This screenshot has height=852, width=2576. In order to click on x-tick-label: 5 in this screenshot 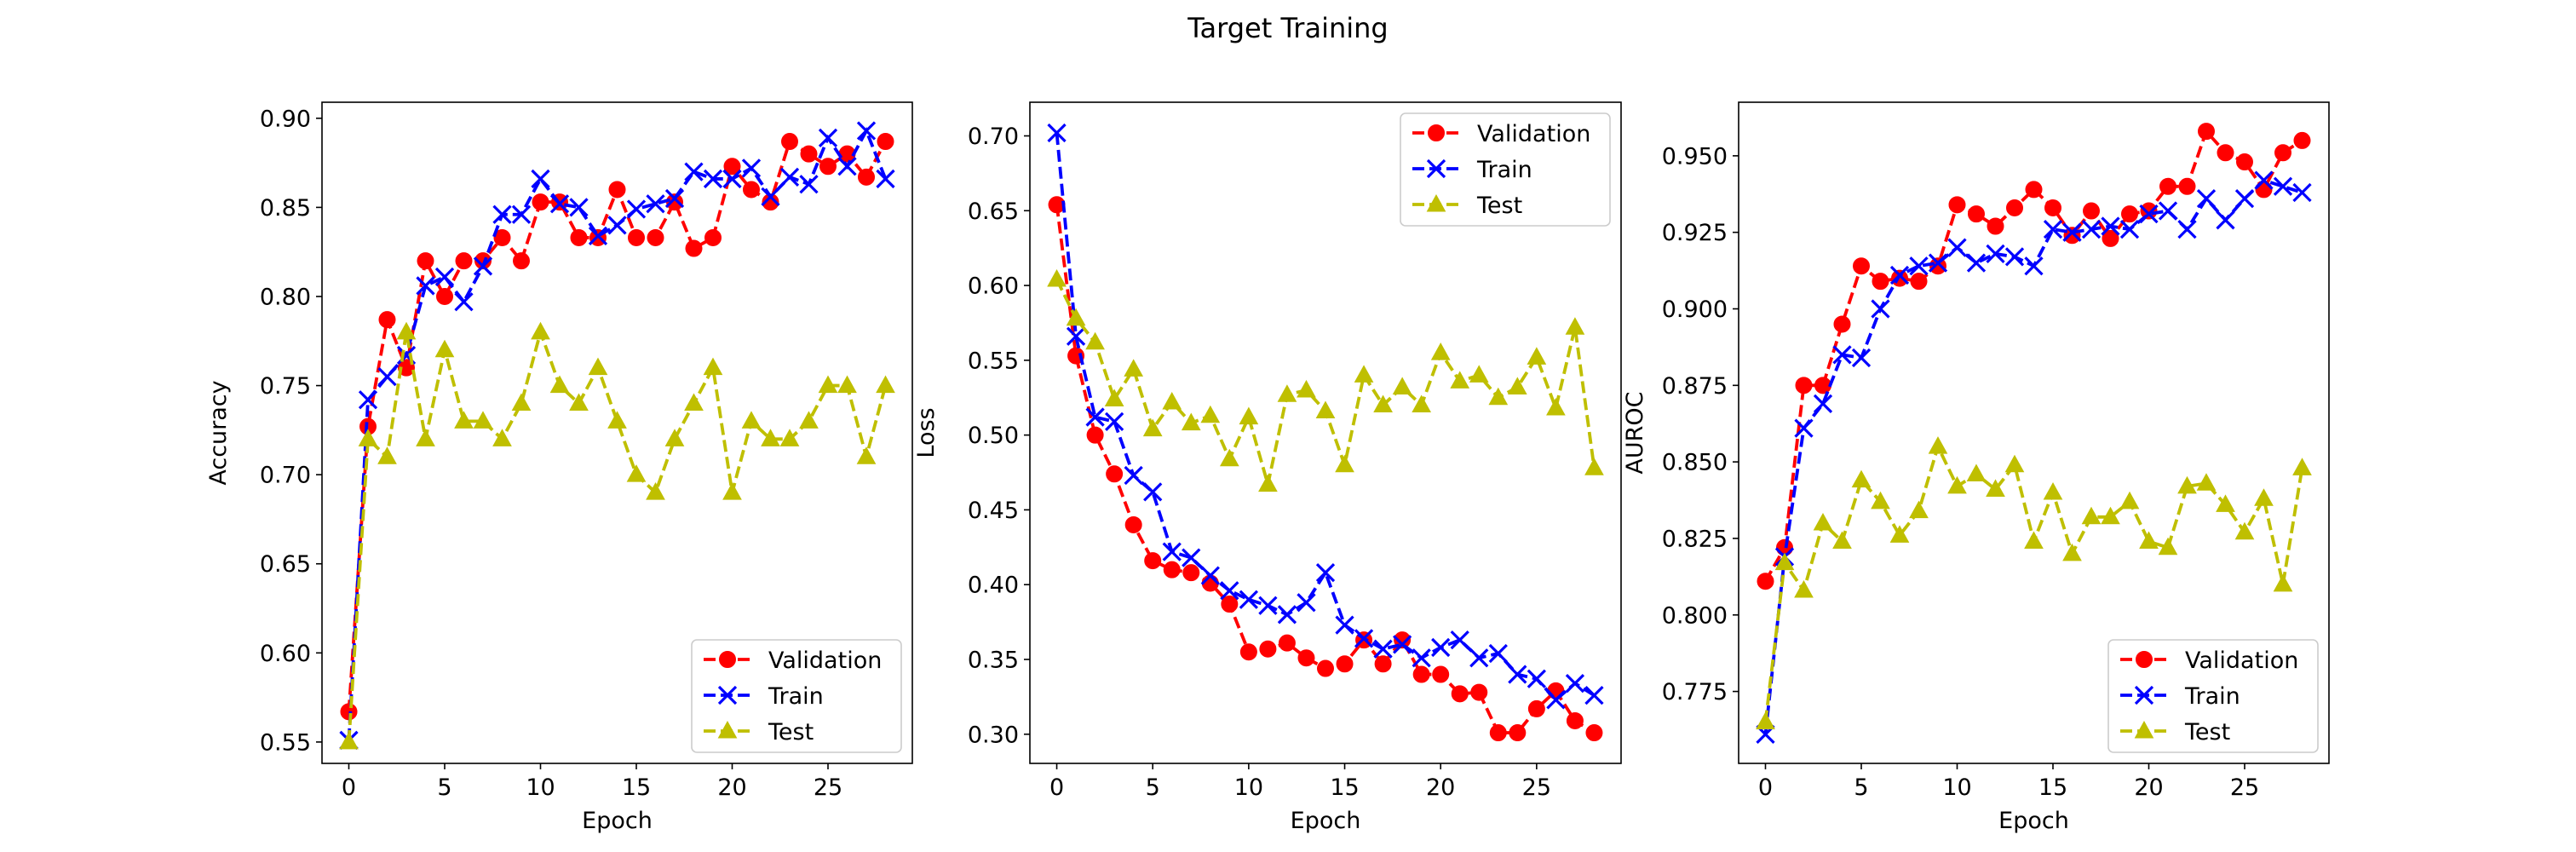, I will do `click(1861, 787)`.